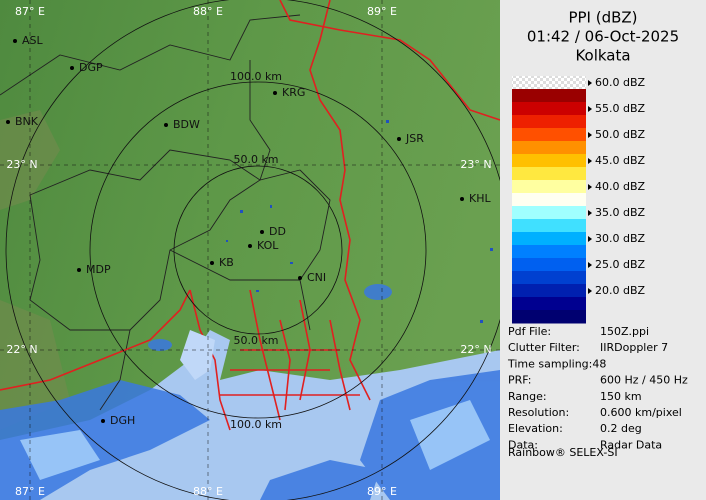 This screenshot has width=706, height=500. What do you see at coordinates (620, 238) in the screenshot?
I see `legend-label: 30.0 dBZ` at bounding box center [620, 238].